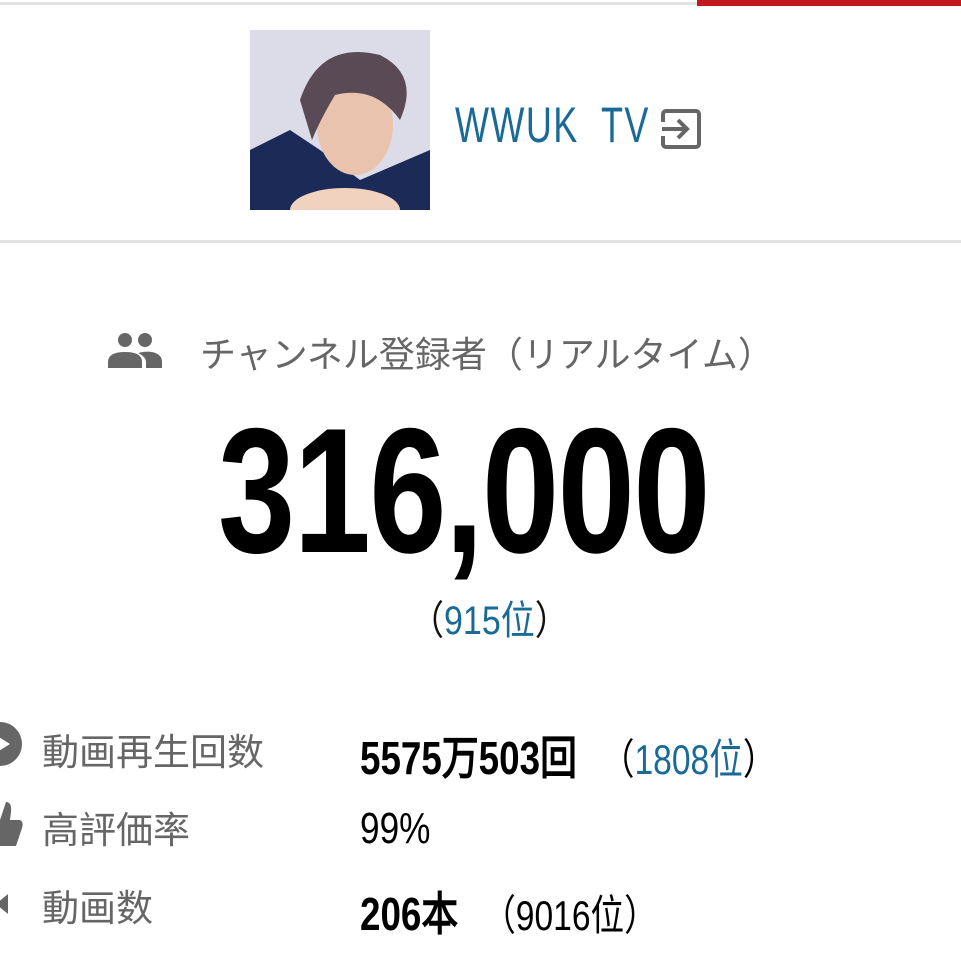  What do you see at coordinates (570, 915) in the screenshot?
I see `video-count-rank: （9016位）` at bounding box center [570, 915].